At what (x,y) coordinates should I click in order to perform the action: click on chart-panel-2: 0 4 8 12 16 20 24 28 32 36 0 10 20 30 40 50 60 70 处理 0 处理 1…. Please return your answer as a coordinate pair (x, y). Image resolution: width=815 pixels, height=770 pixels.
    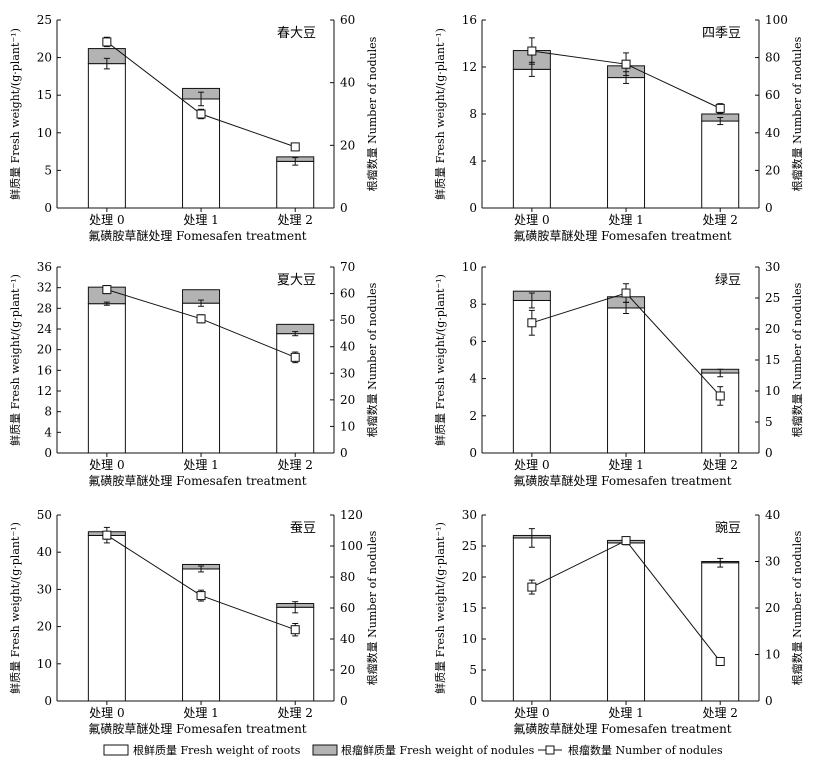
    Looking at the image, I should click on (193, 374).